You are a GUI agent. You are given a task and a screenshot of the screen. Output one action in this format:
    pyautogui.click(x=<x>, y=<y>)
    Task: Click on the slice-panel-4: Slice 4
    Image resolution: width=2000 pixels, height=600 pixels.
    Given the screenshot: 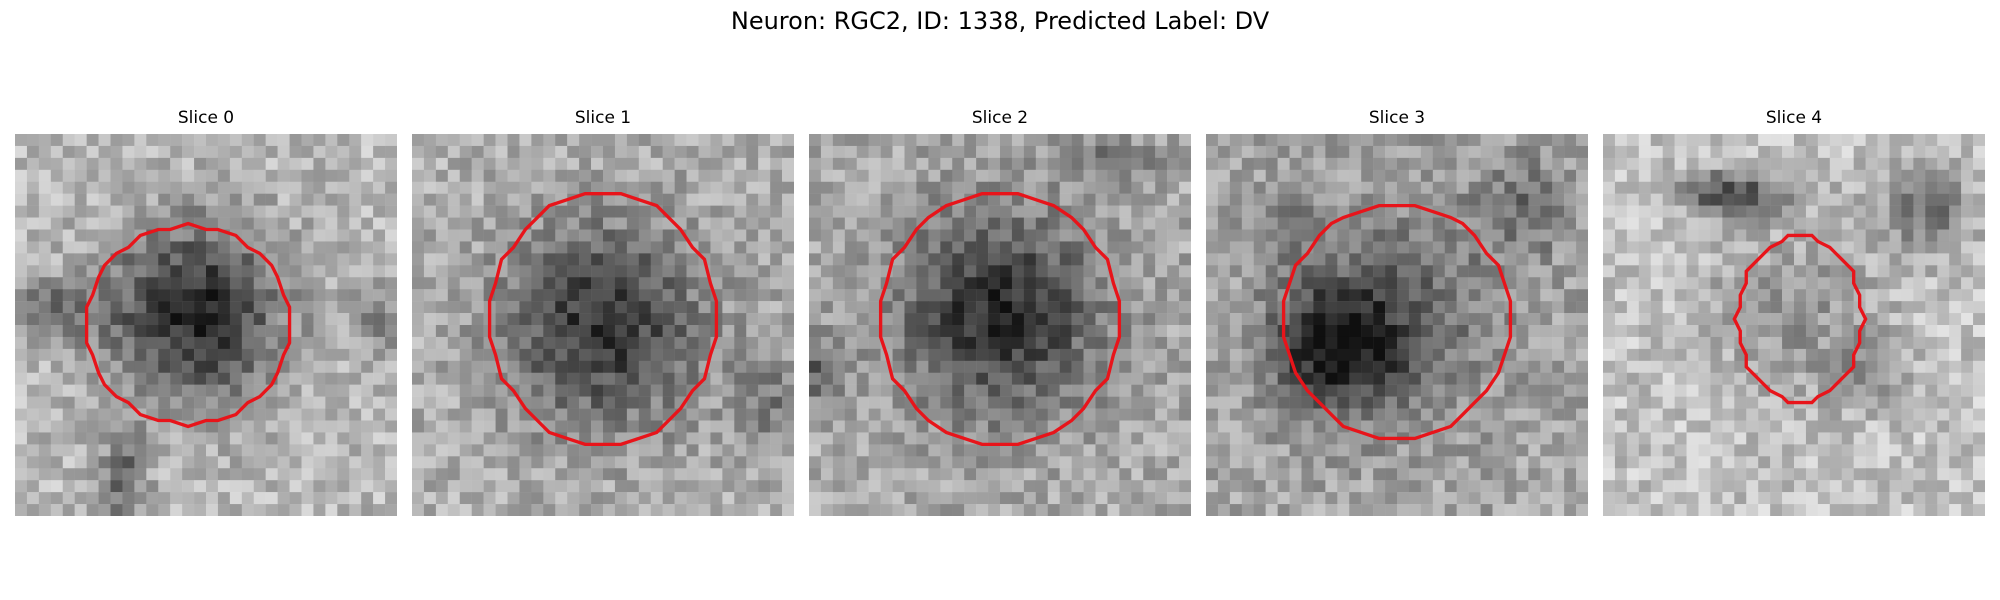 What is the action you would take?
    pyautogui.click(x=1794, y=312)
    